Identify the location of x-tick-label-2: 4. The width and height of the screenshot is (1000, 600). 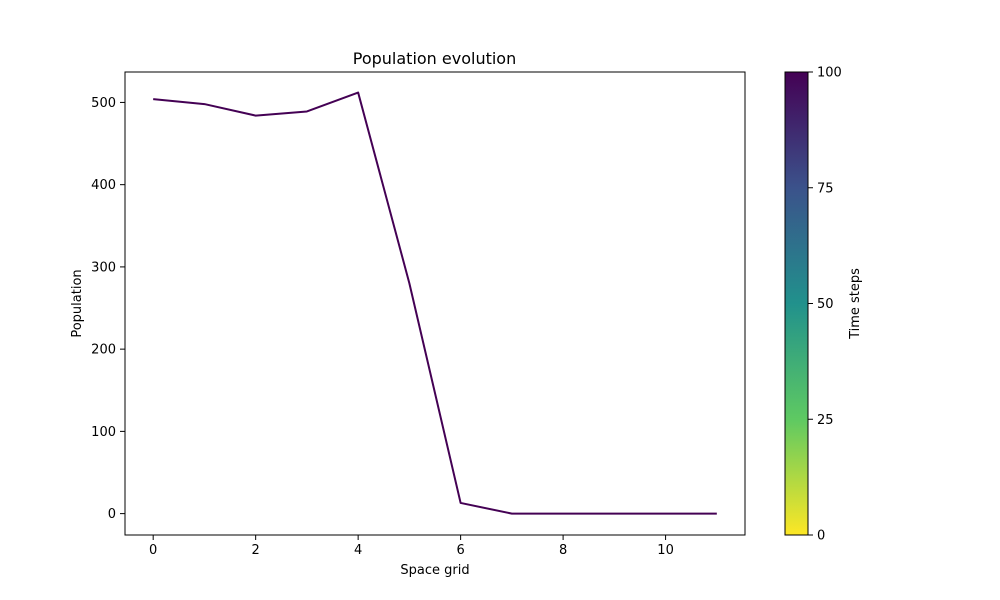
(358, 550).